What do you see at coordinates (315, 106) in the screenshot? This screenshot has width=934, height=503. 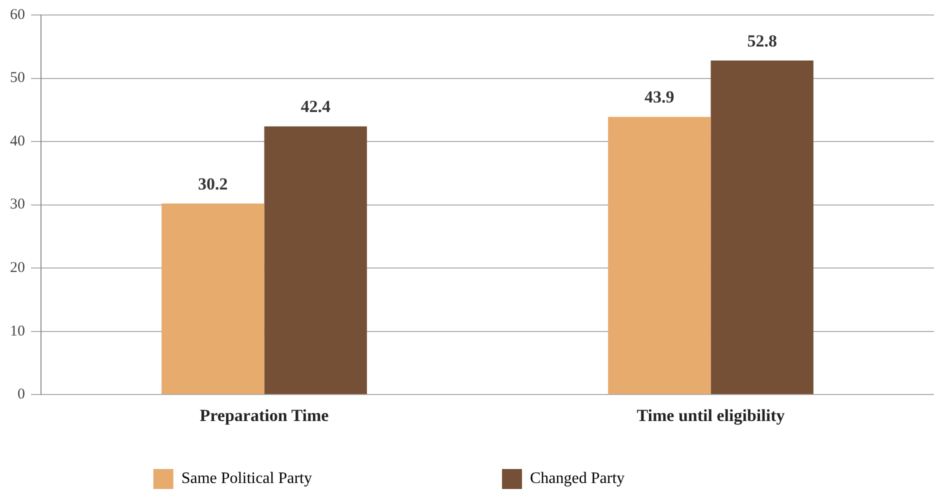 I see `data-label: 42.4` at bounding box center [315, 106].